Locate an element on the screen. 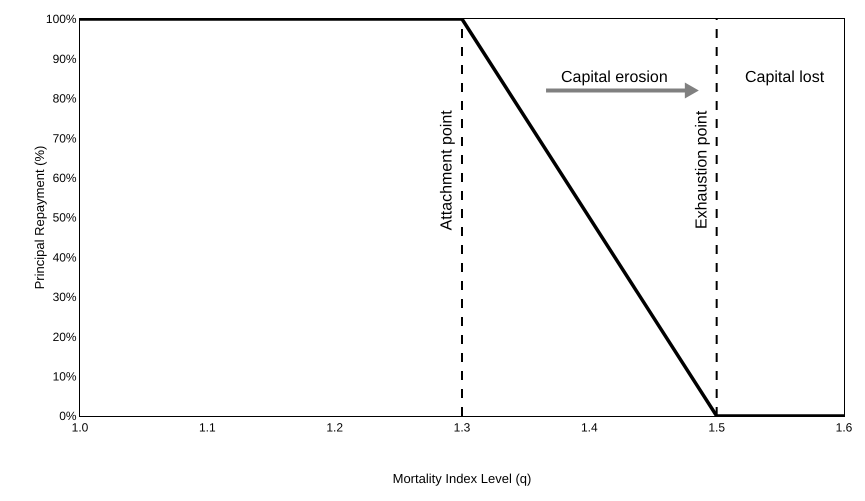 The width and height of the screenshot is (865, 501). y-tick-label: 20% is located at coordinates (64, 337).